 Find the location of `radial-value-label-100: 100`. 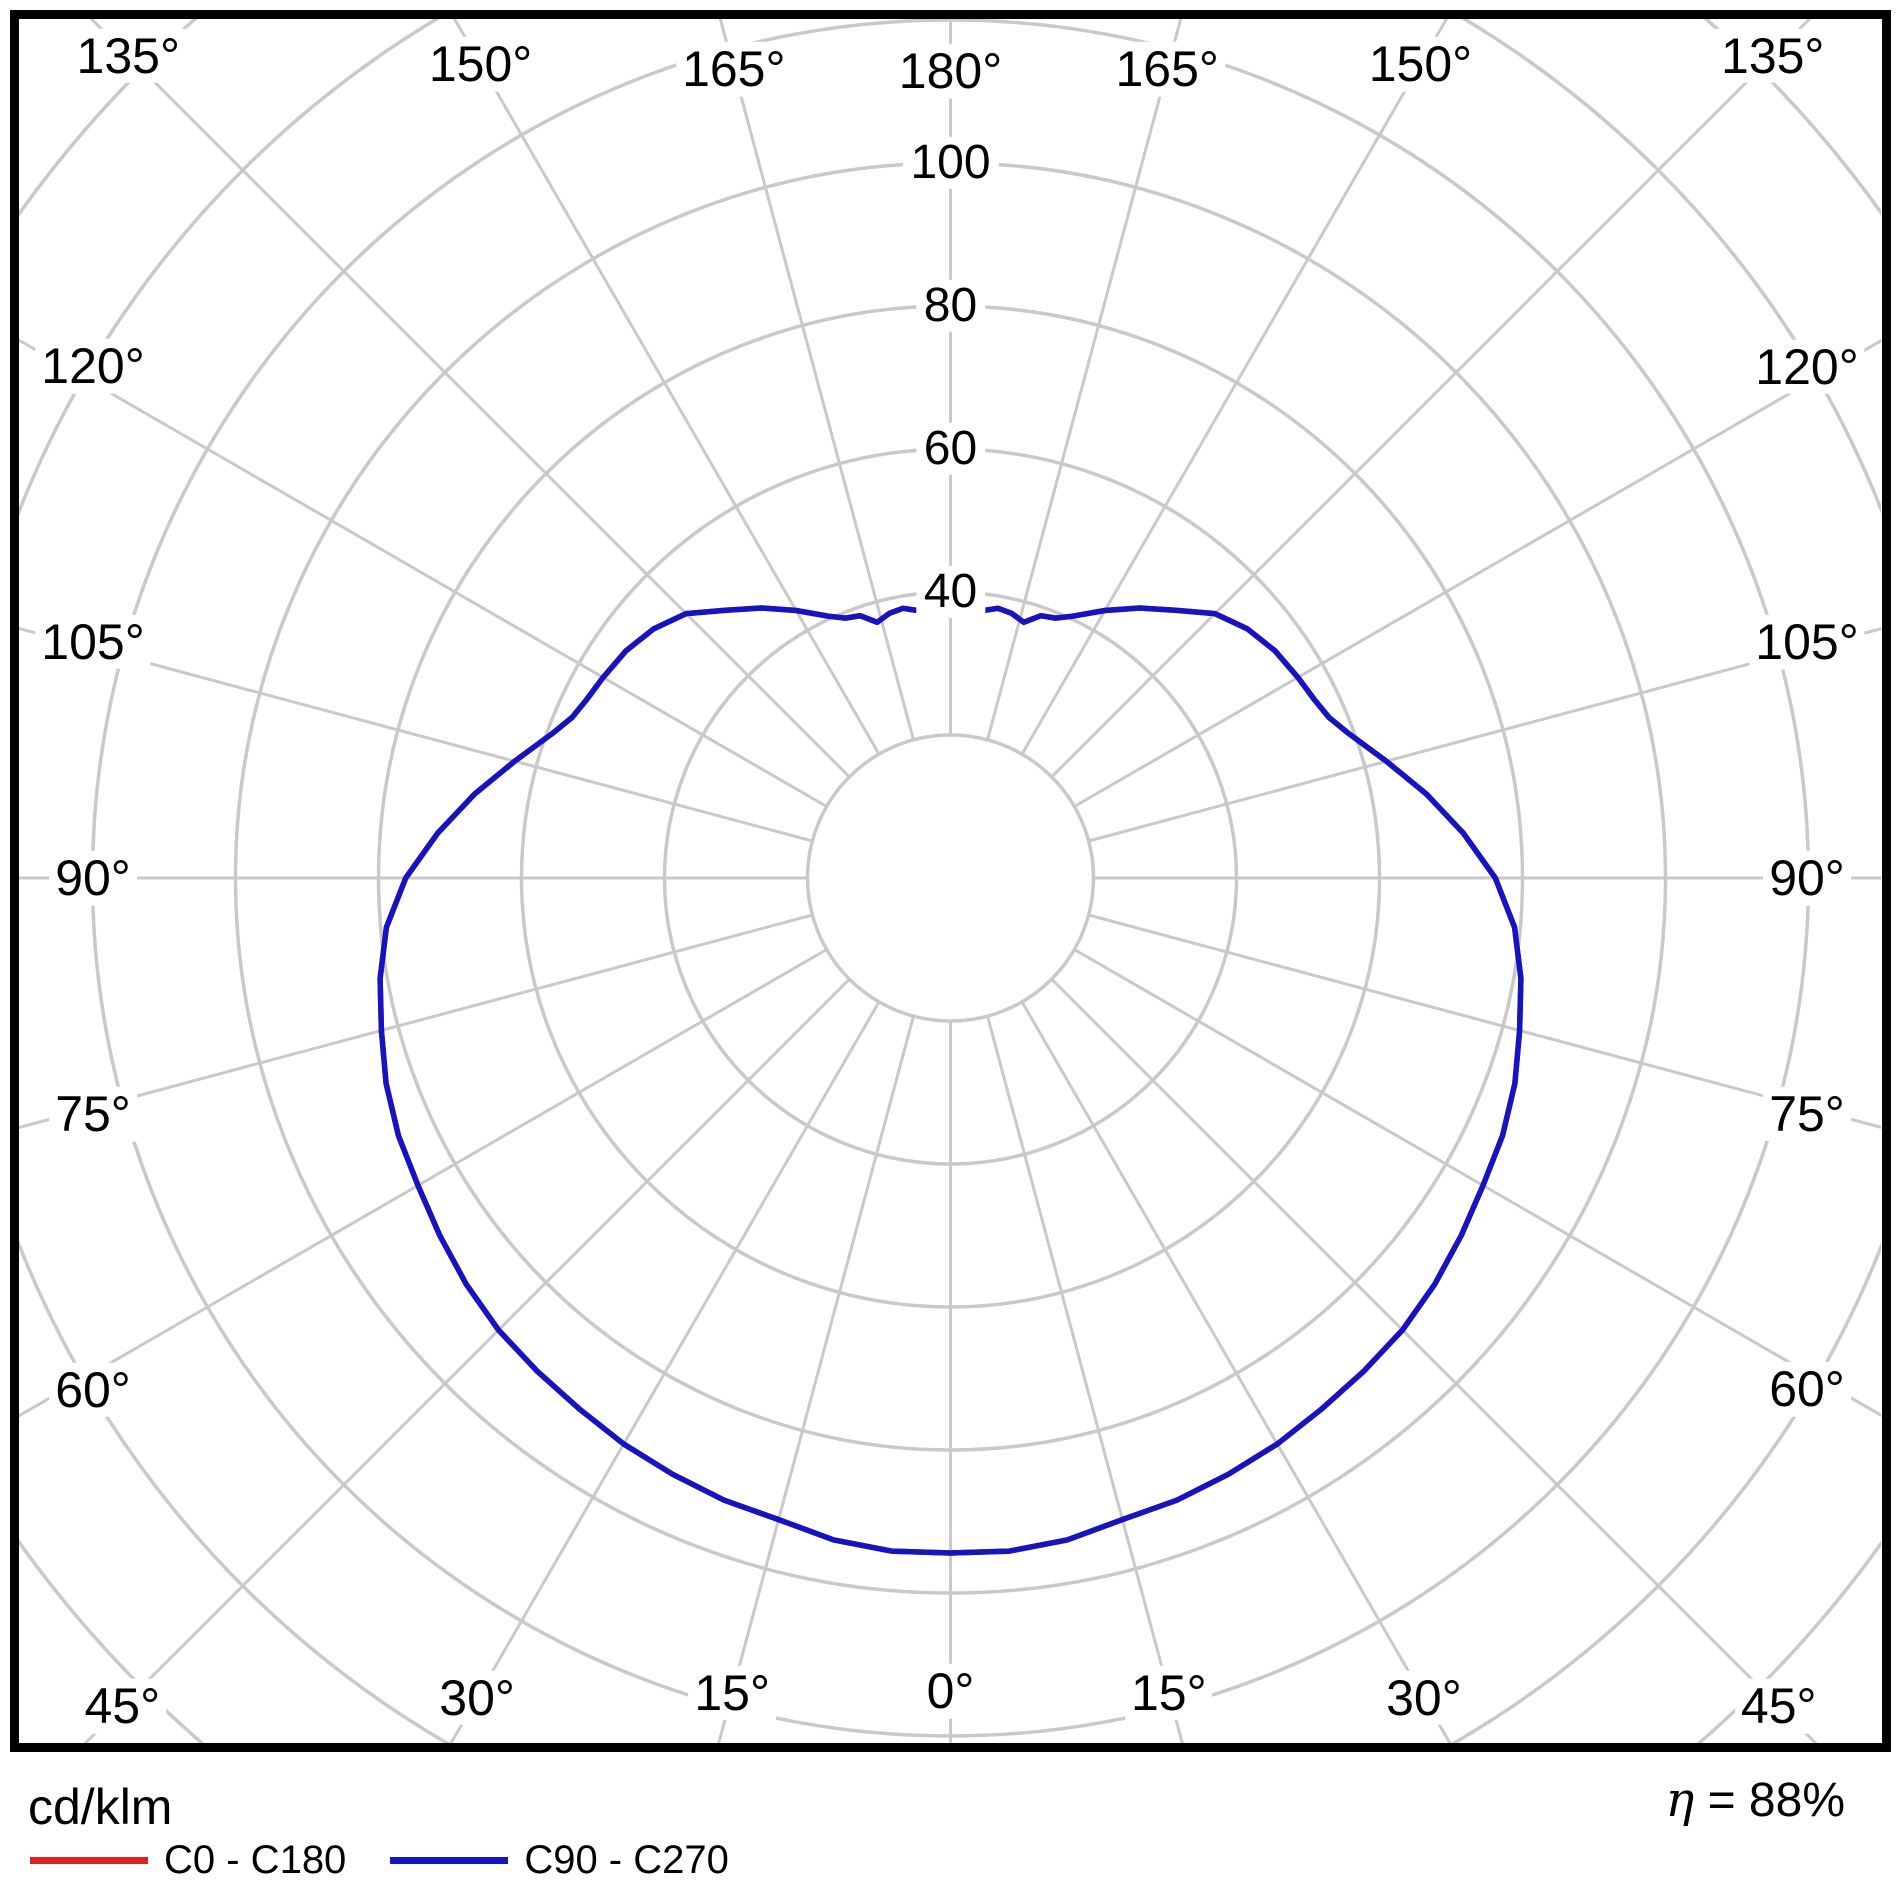

radial-value-label-100: 100 is located at coordinates (950, 163).